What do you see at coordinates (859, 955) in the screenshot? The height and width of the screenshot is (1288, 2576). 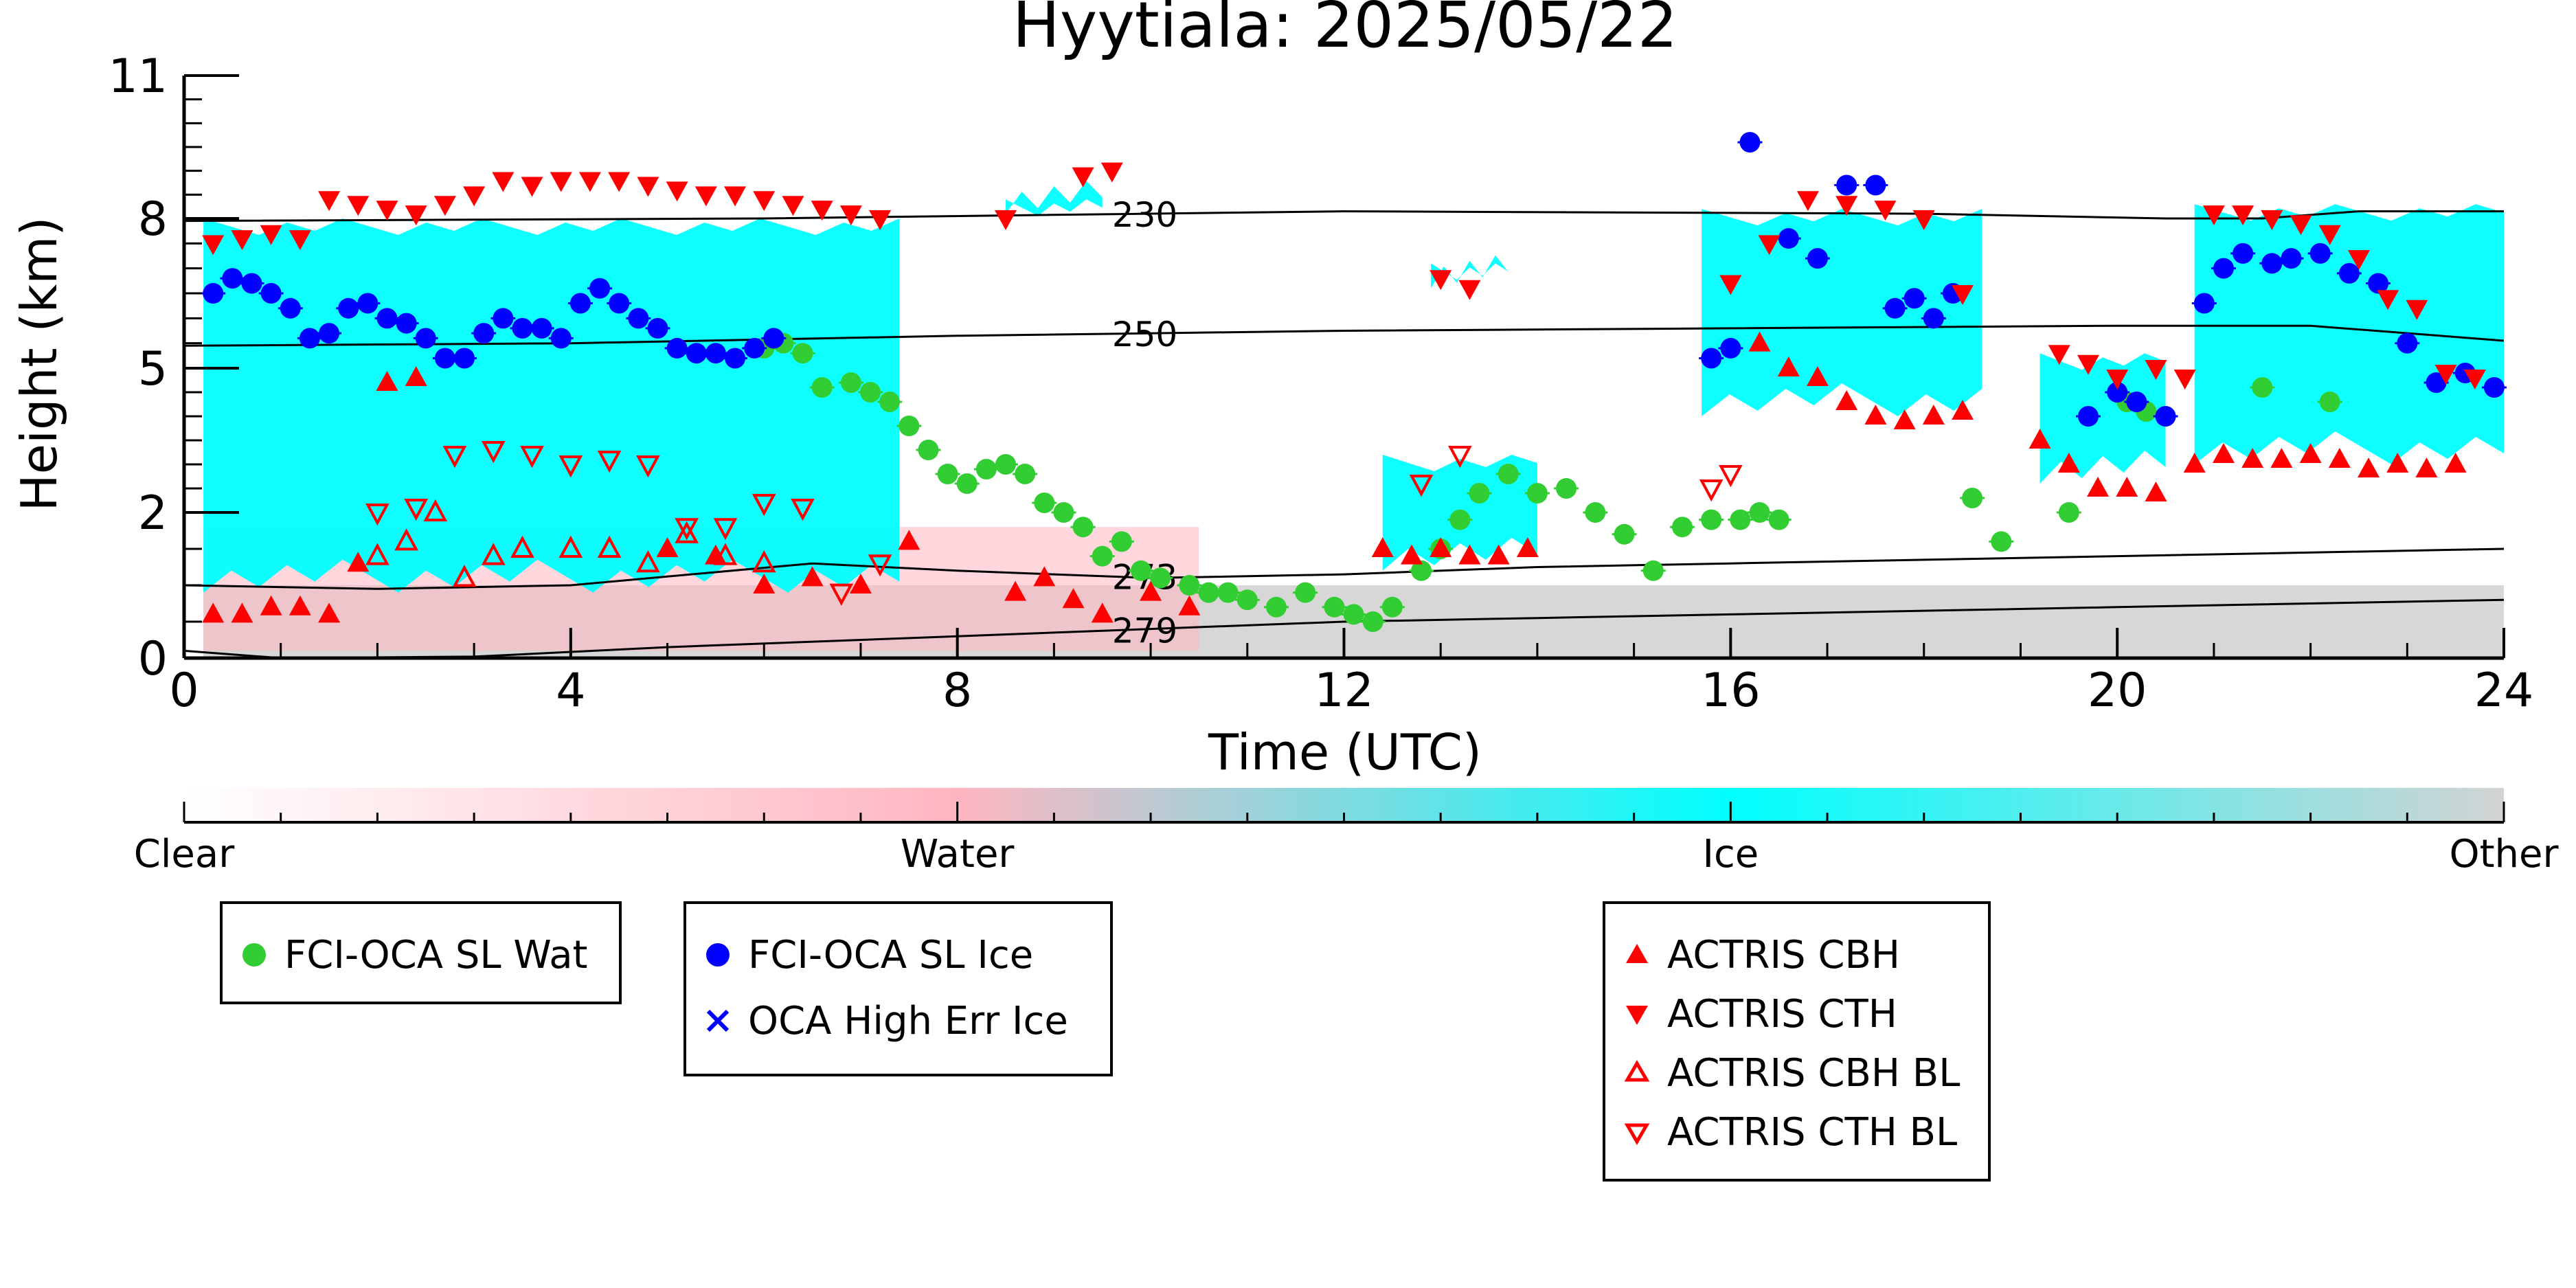 I see `legend-entry-fci-oca-sl-ice: FCI-OCA SL Ice` at bounding box center [859, 955].